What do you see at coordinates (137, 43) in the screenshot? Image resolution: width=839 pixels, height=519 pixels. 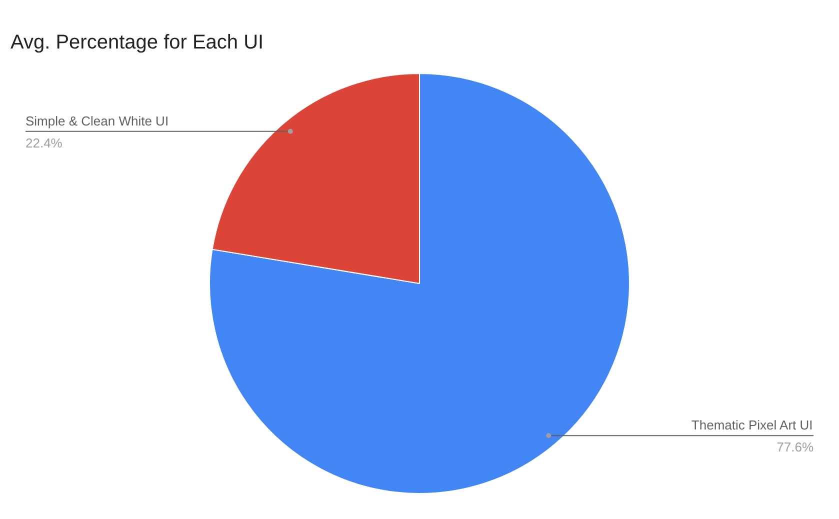 I see `chart-title: Avg. Percentage for Each UI` at bounding box center [137, 43].